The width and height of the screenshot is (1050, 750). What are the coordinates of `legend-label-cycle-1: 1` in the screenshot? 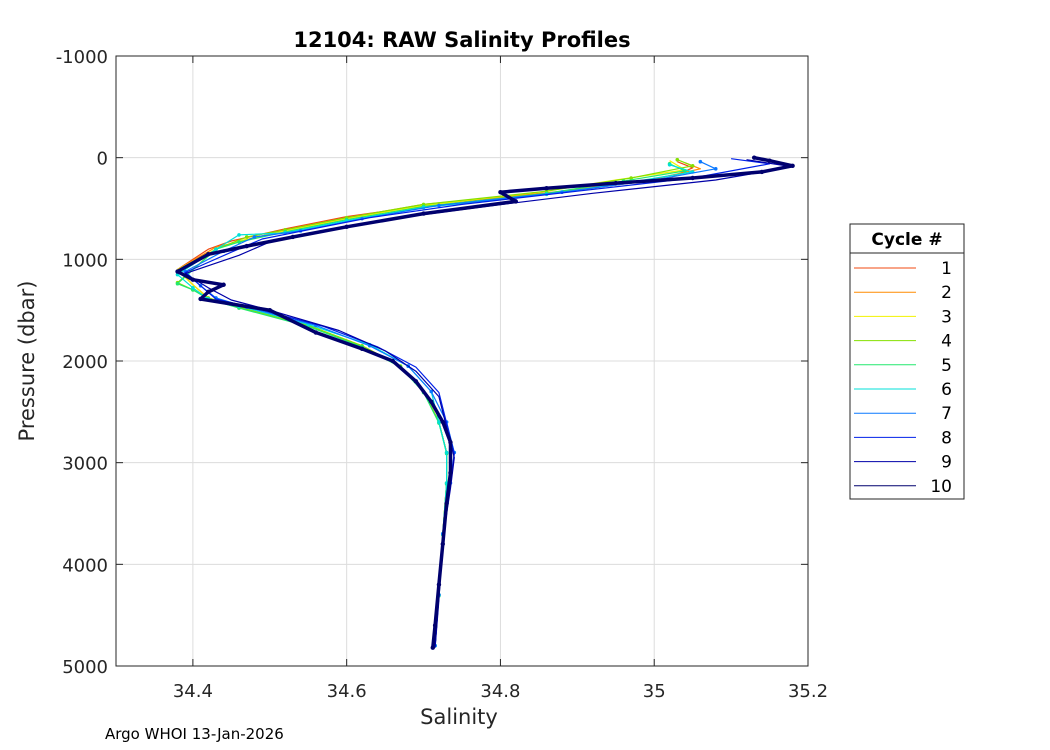 It's located at (946, 269).